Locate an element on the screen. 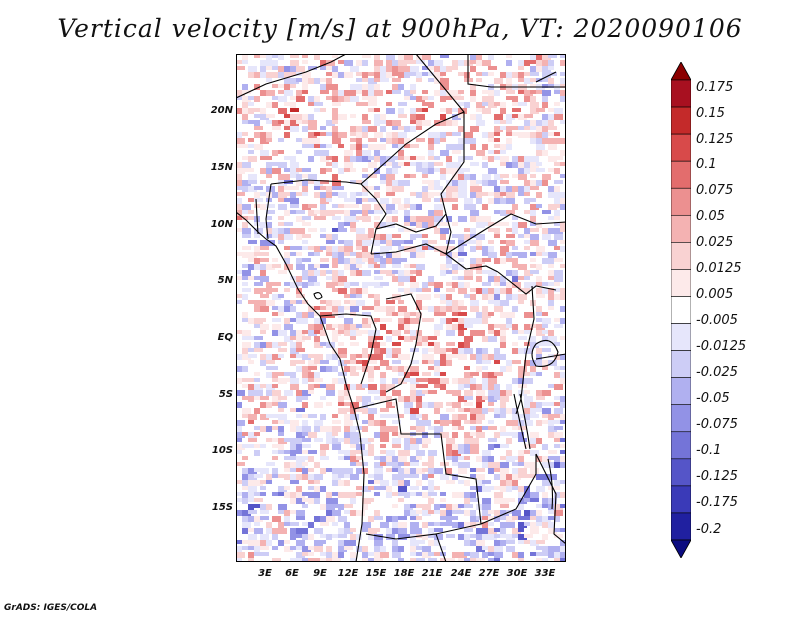 Image resolution: width=800 pixels, height=618 pixels. colorbar-label: 0.0125 is located at coordinates (719, 268).